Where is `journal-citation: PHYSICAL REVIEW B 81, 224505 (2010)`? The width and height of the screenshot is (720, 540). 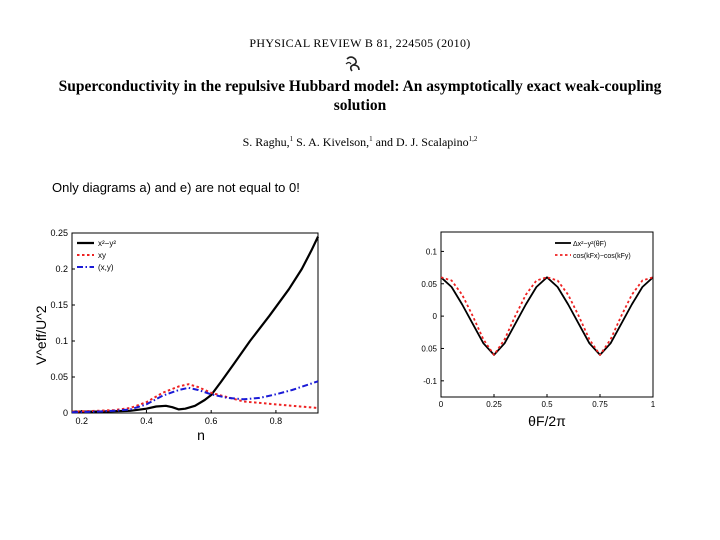 journal-citation: PHYSICAL REVIEW B 81, 224505 (2010) is located at coordinates (360, 43).